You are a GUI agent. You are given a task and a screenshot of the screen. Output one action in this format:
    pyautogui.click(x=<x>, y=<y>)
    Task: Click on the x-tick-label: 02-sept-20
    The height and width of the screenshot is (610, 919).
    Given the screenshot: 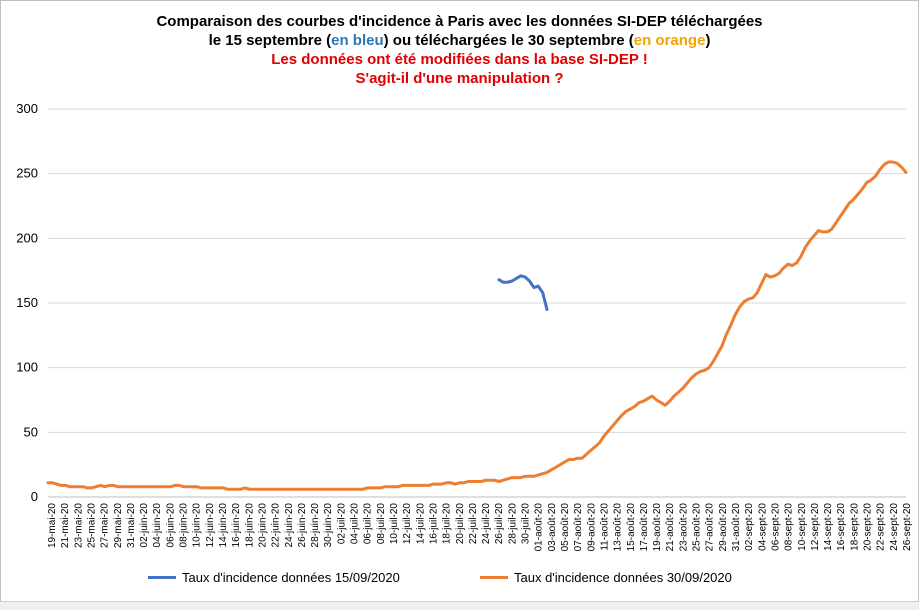 What is the action you would take?
    pyautogui.click(x=749, y=527)
    